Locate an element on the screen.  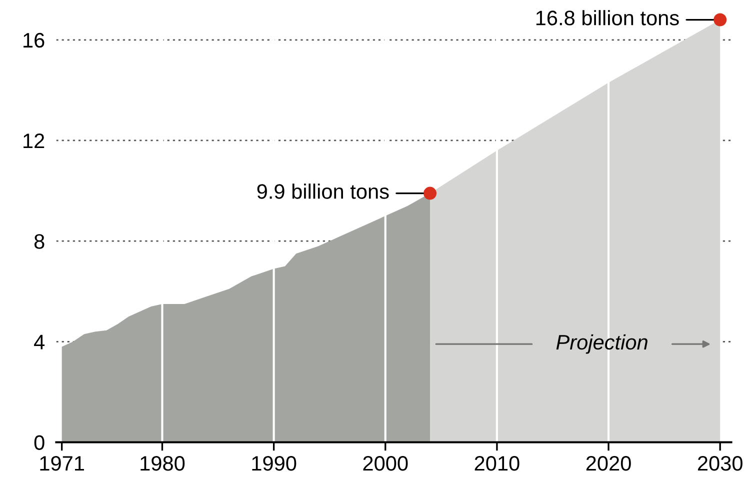
x-tick-label: 2000 is located at coordinates (385, 463).